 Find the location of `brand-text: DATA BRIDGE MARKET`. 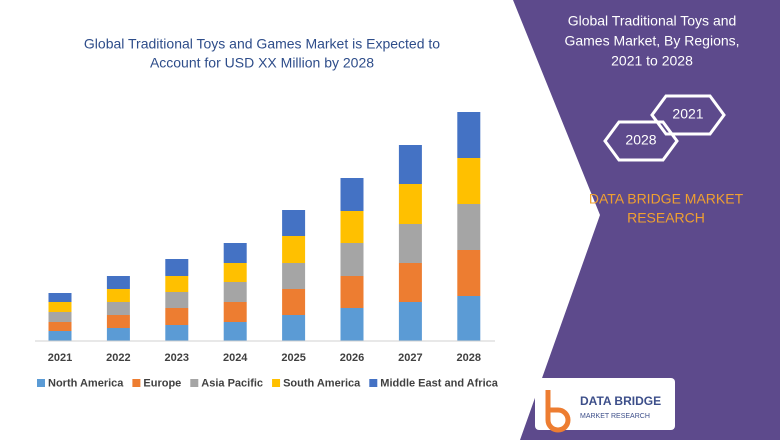

brand-text: DATA BRIDGE MARKET is located at coordinates (666, 199).